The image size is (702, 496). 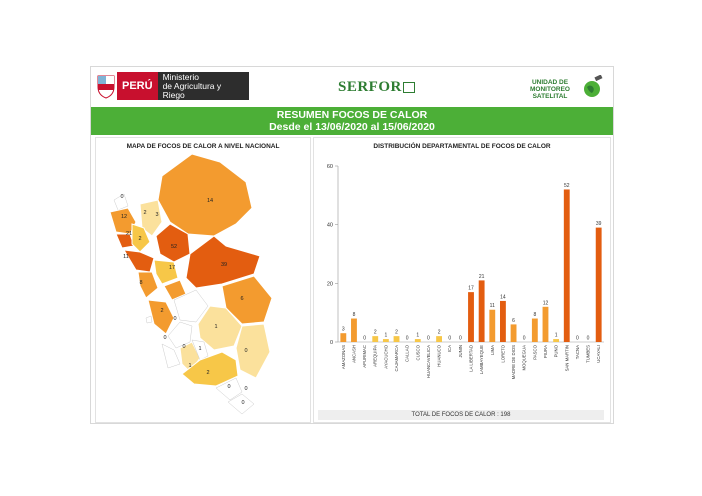 What do you see at coordinates (180, 335) in the screenshot?
I see `region-huancavelica` at bounding box center [180, 335].